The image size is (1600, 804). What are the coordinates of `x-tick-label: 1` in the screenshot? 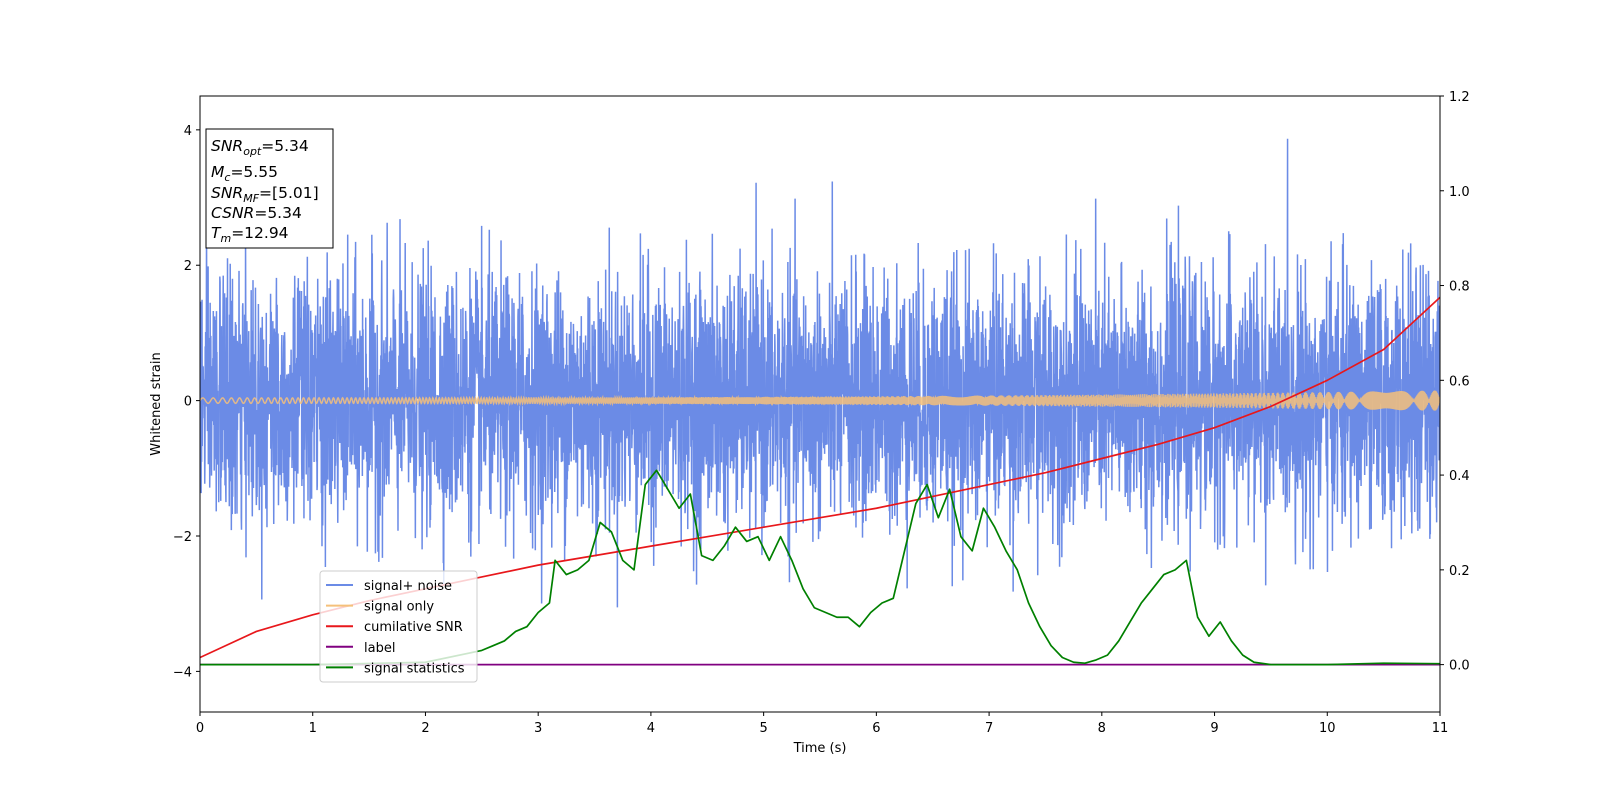 It's located at (313, 728).